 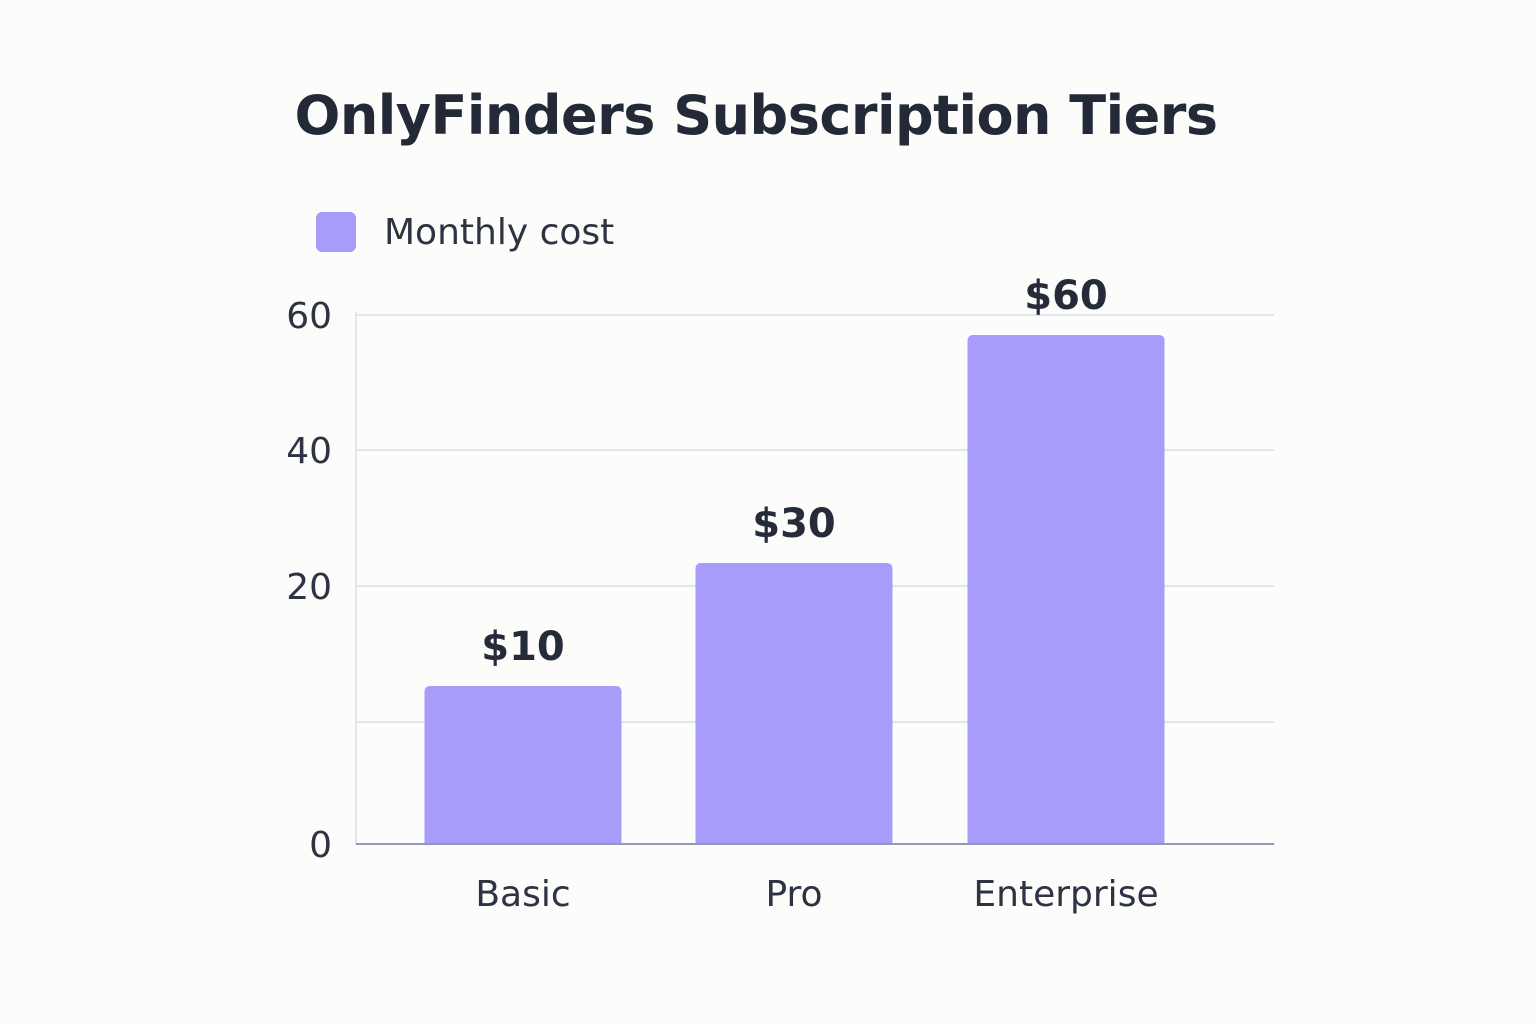 I want to click on y-tick-label: 0, so click(x=320, y=845).